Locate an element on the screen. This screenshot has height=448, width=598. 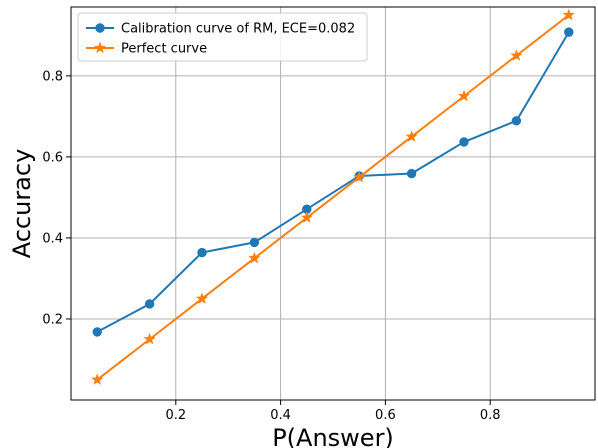
y-tick-label: 0.4 is located at coordinates (52, 238).